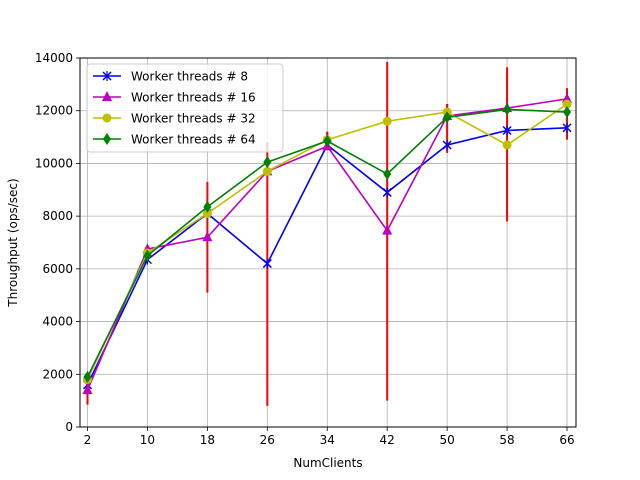 The image size is (640, 480). What do you see at coordinates (506, 440) in the screenshot?
I see `x-tick-label: 58` at bounding box center [506, 440].